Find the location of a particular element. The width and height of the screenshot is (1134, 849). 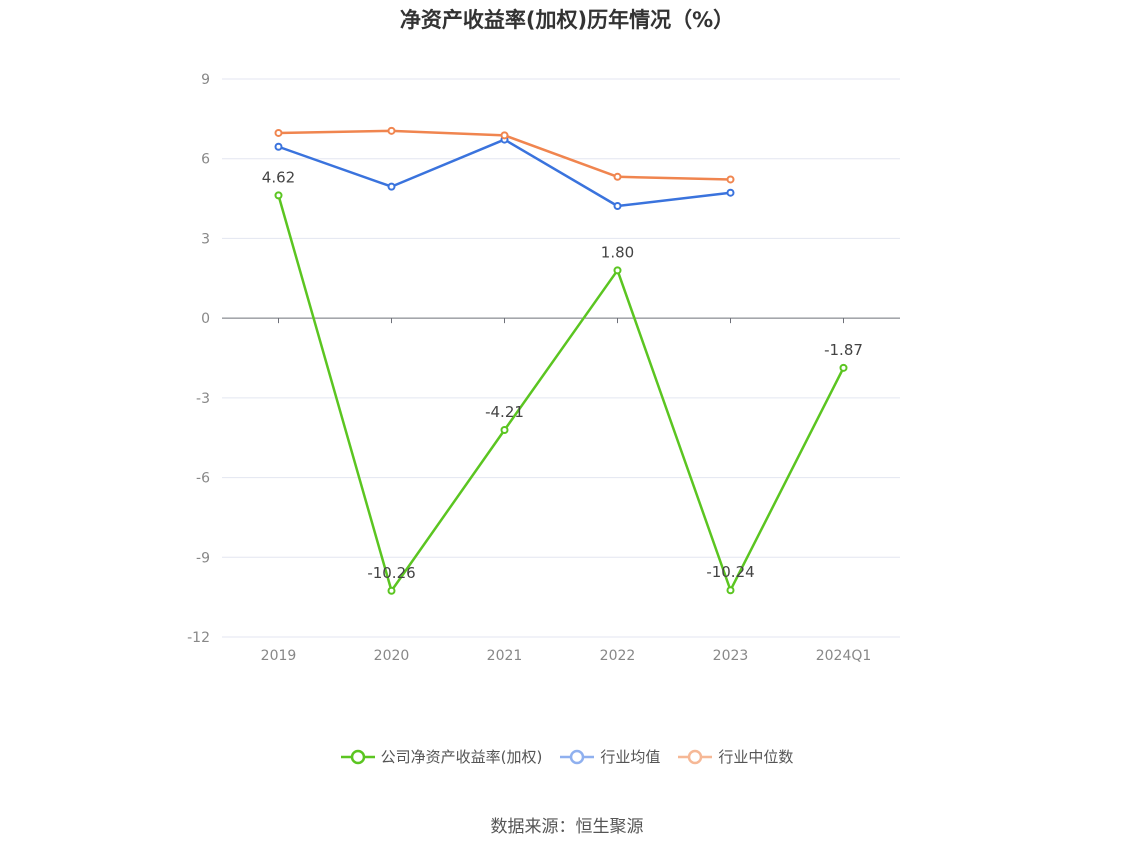

x-tick-label: 2020 is located at coordinates (392, 656).